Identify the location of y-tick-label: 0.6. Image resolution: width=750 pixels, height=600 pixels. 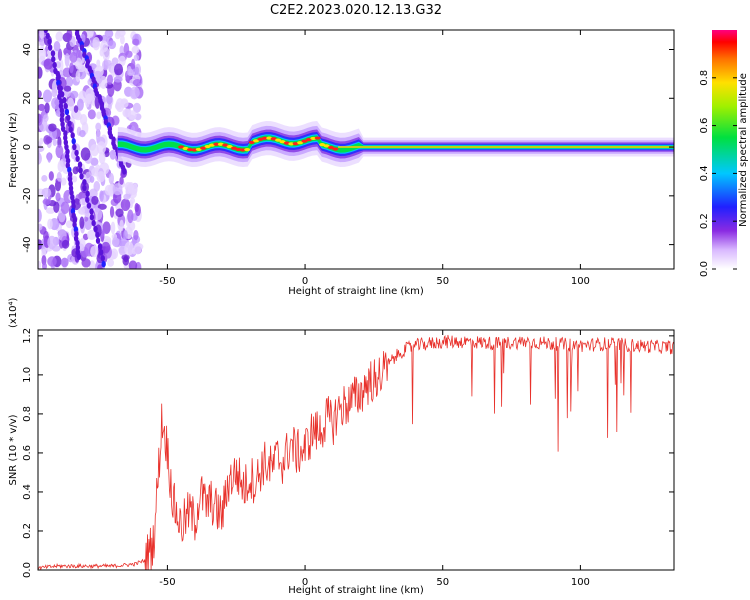
(27, 453).